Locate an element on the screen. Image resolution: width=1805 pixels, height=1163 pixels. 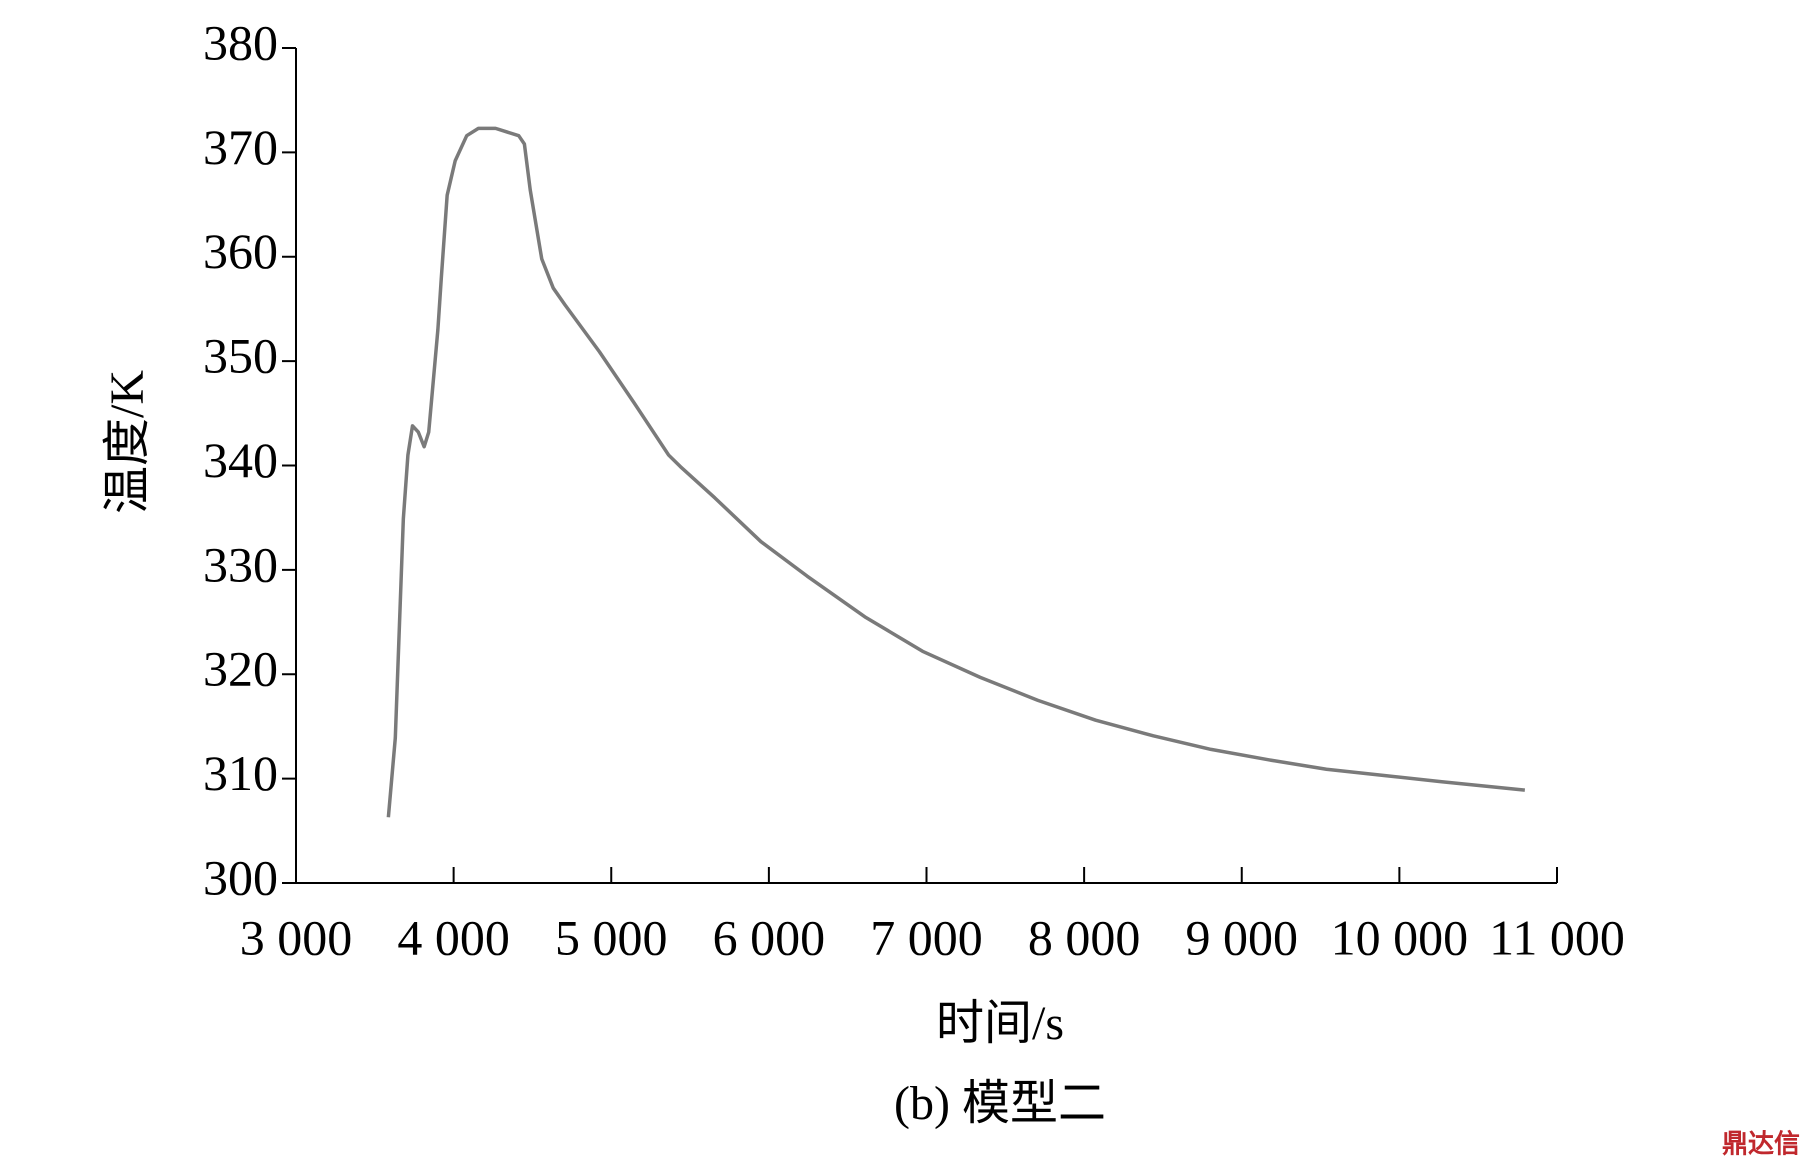
x-tick-label: 9 000 is located at coordinates (1242, 937).